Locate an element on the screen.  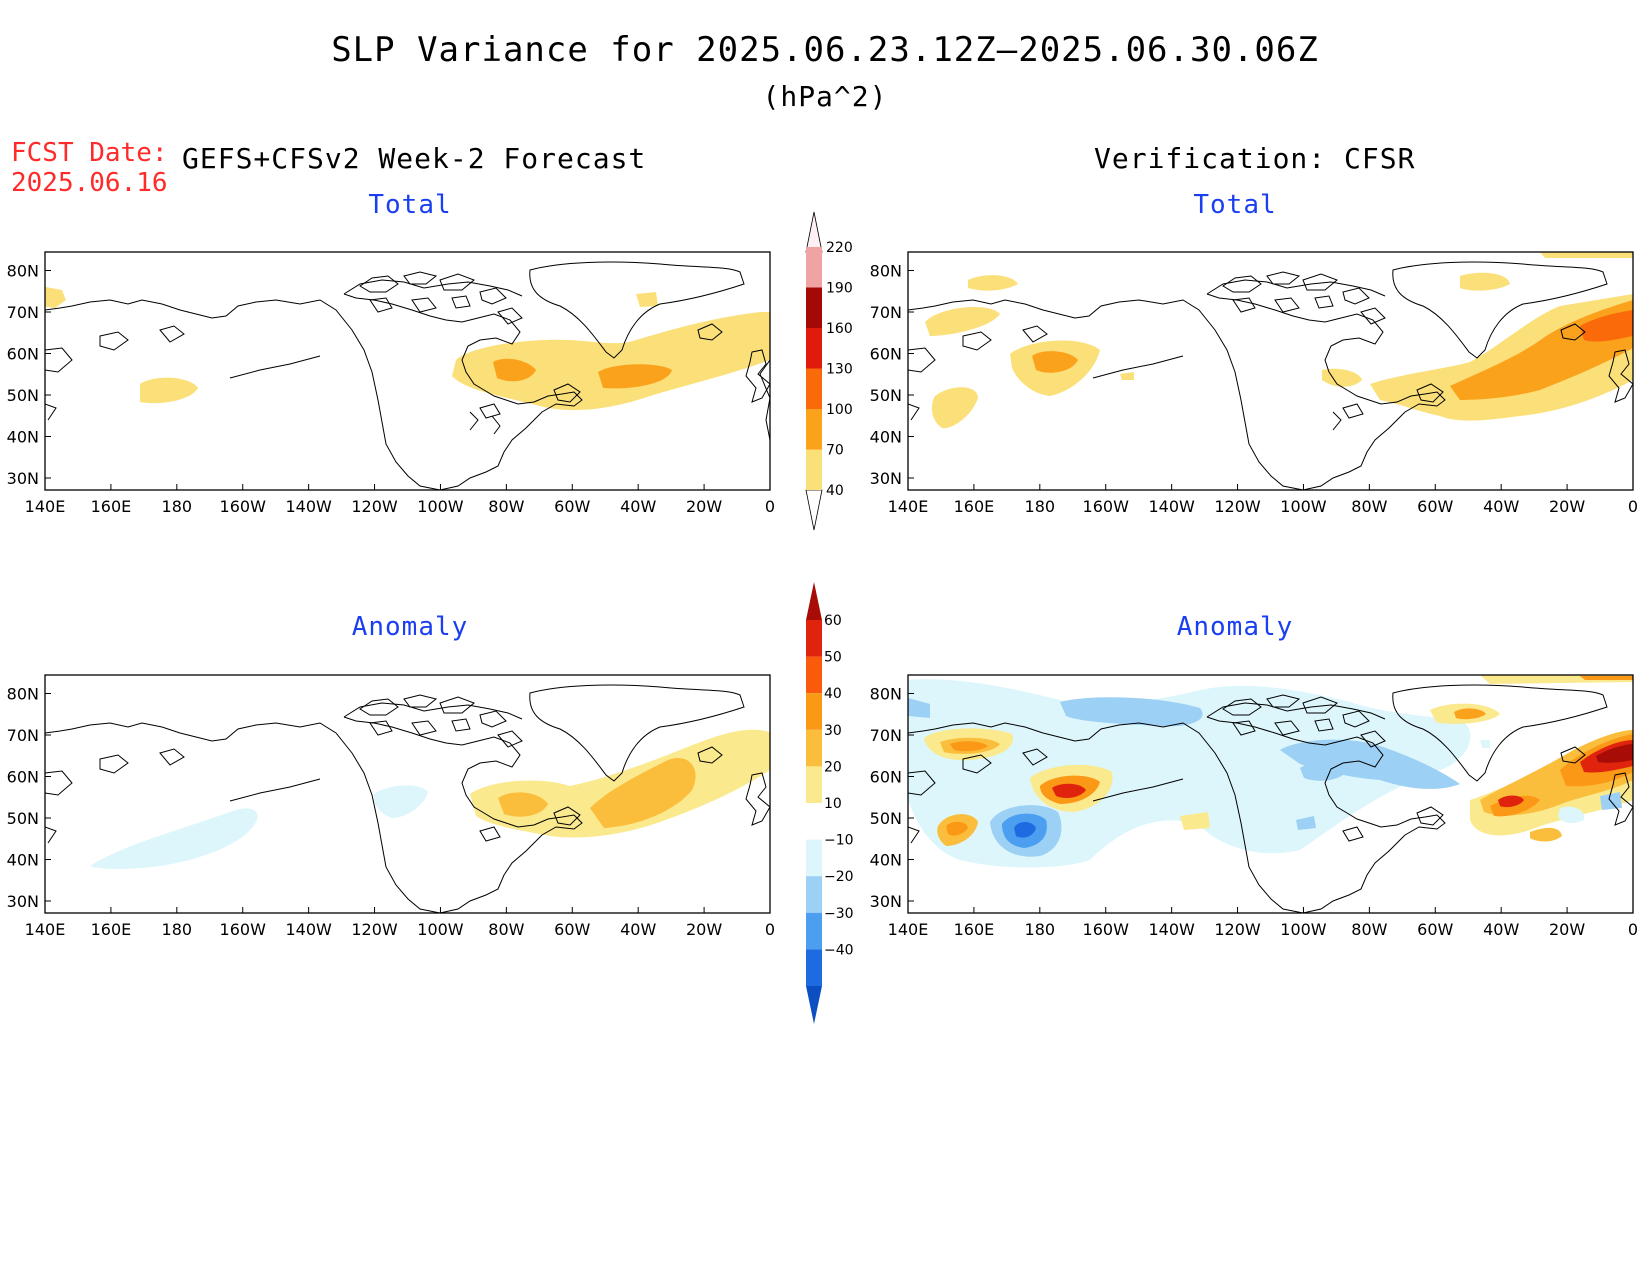
lon-tick-label-verification-total: 60W is located at coordinates (1435, 506).